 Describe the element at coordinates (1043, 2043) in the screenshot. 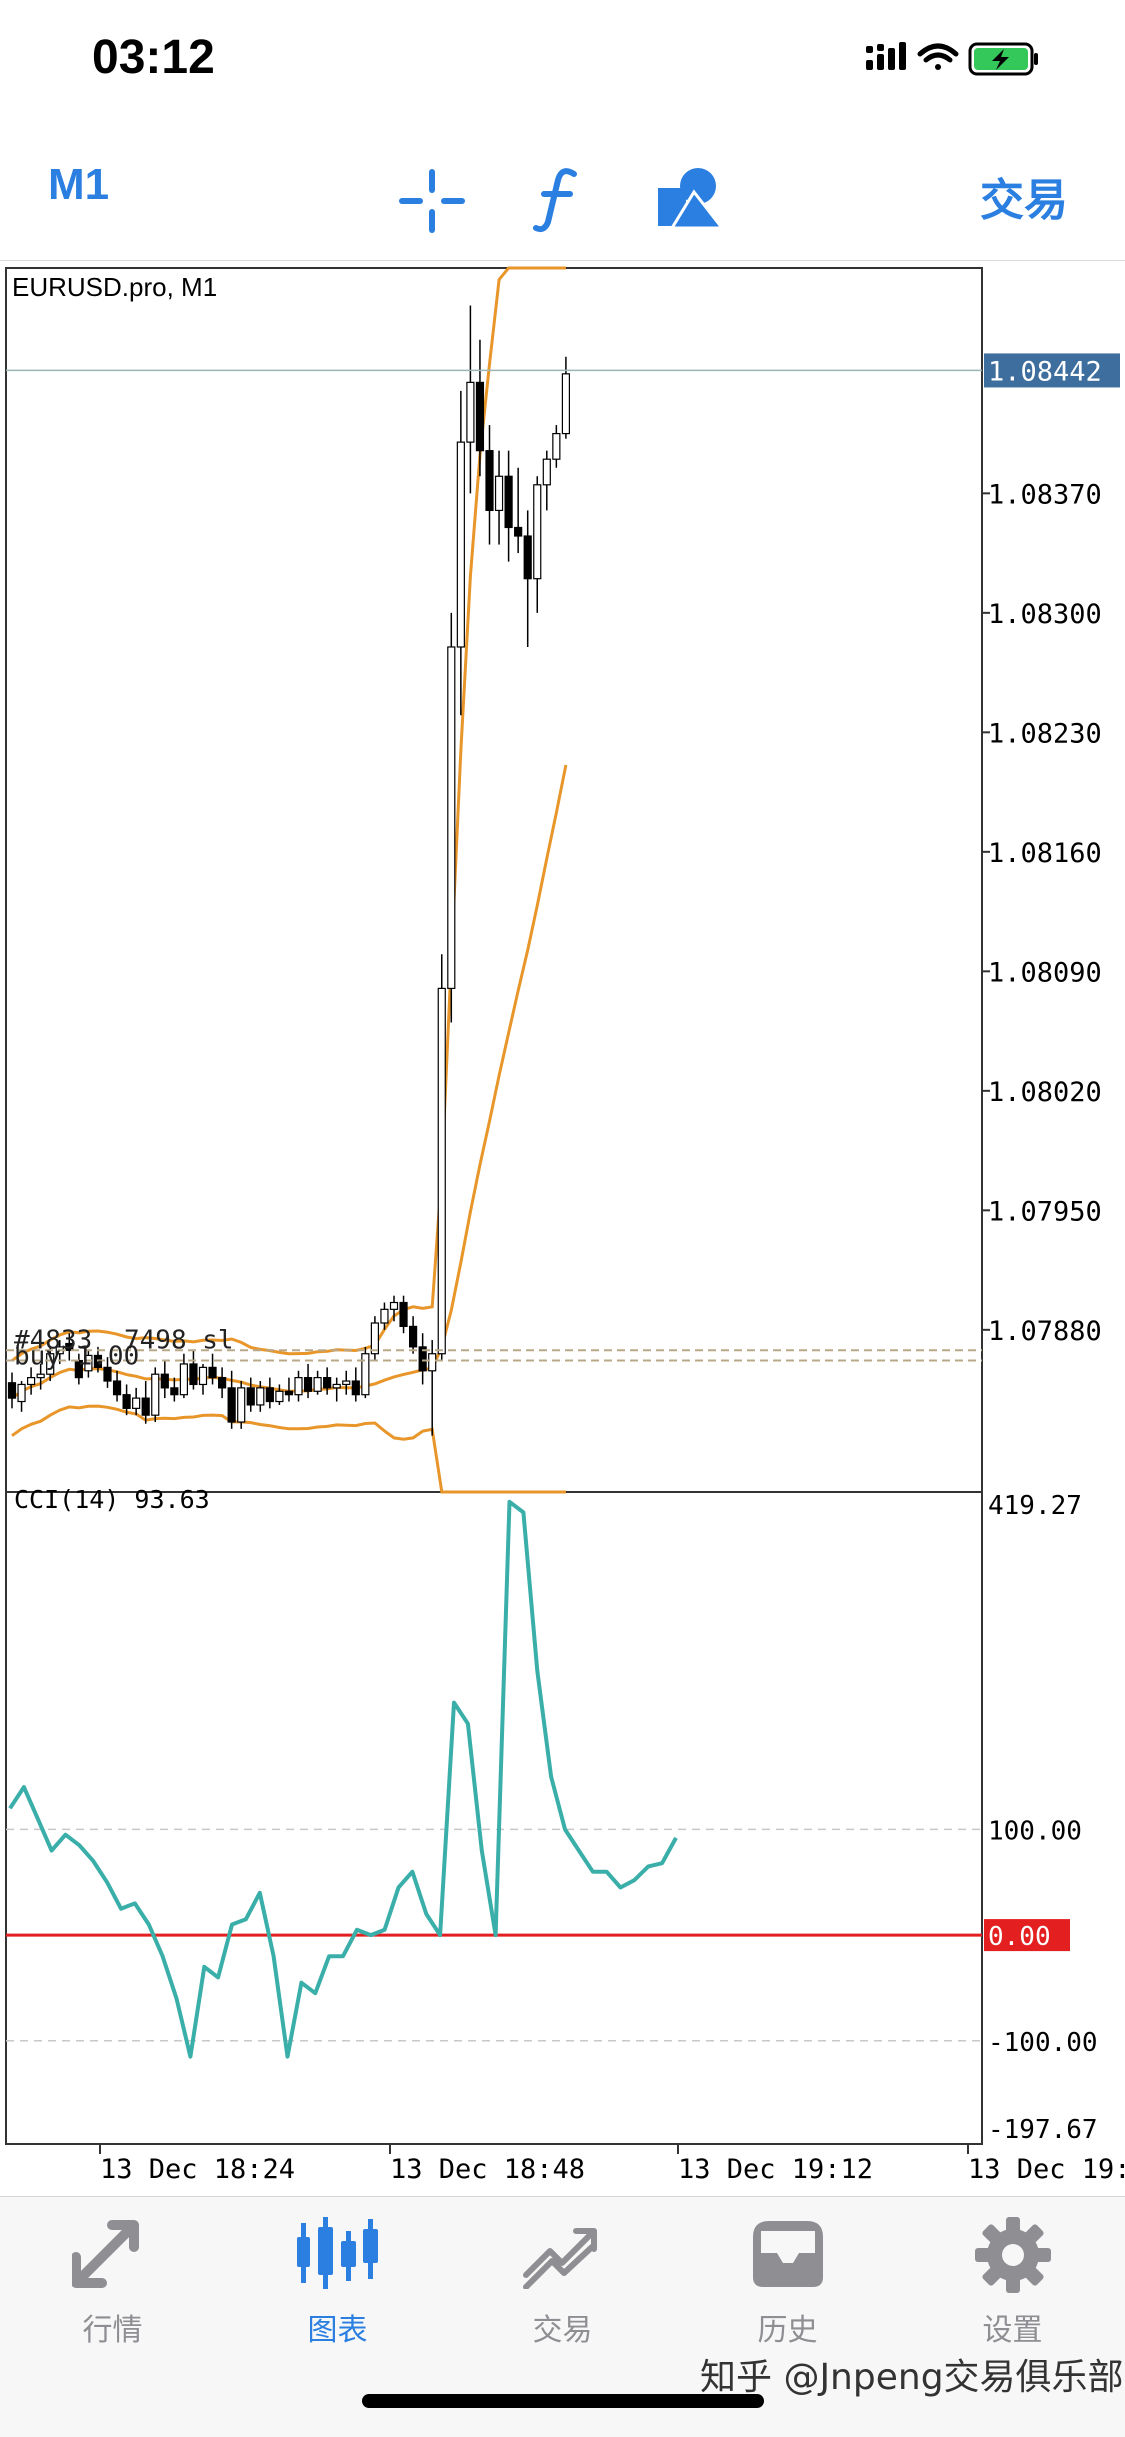

I see `cci-level-label: -100.00` at that location.